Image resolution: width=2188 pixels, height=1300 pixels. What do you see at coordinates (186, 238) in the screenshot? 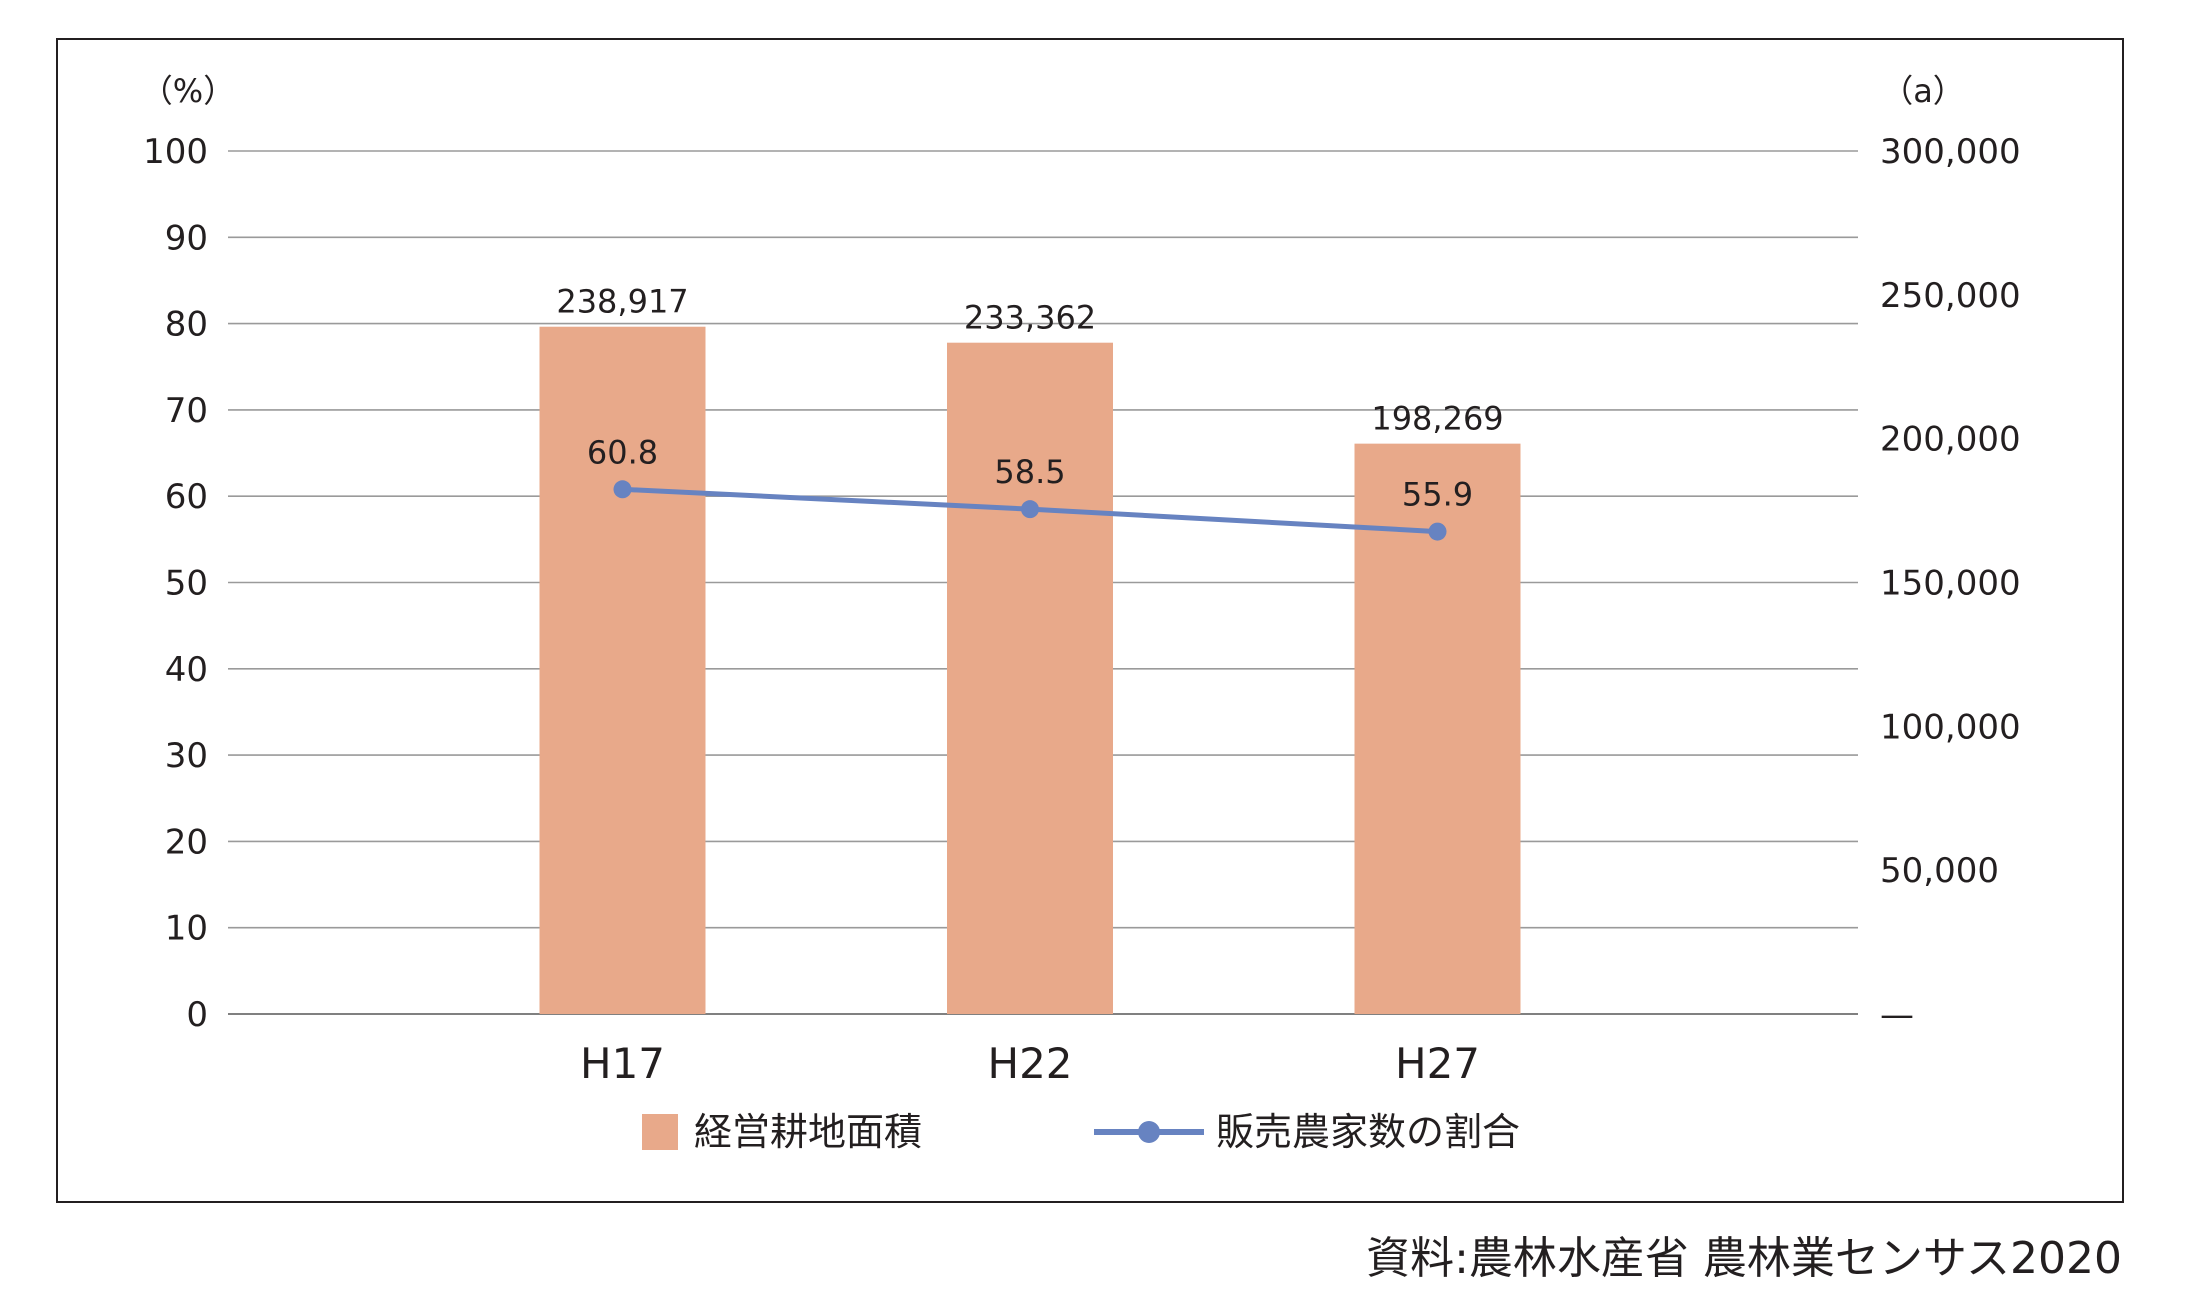
I see `y-left-tick-label: 90` at bounding box center [186, 238].